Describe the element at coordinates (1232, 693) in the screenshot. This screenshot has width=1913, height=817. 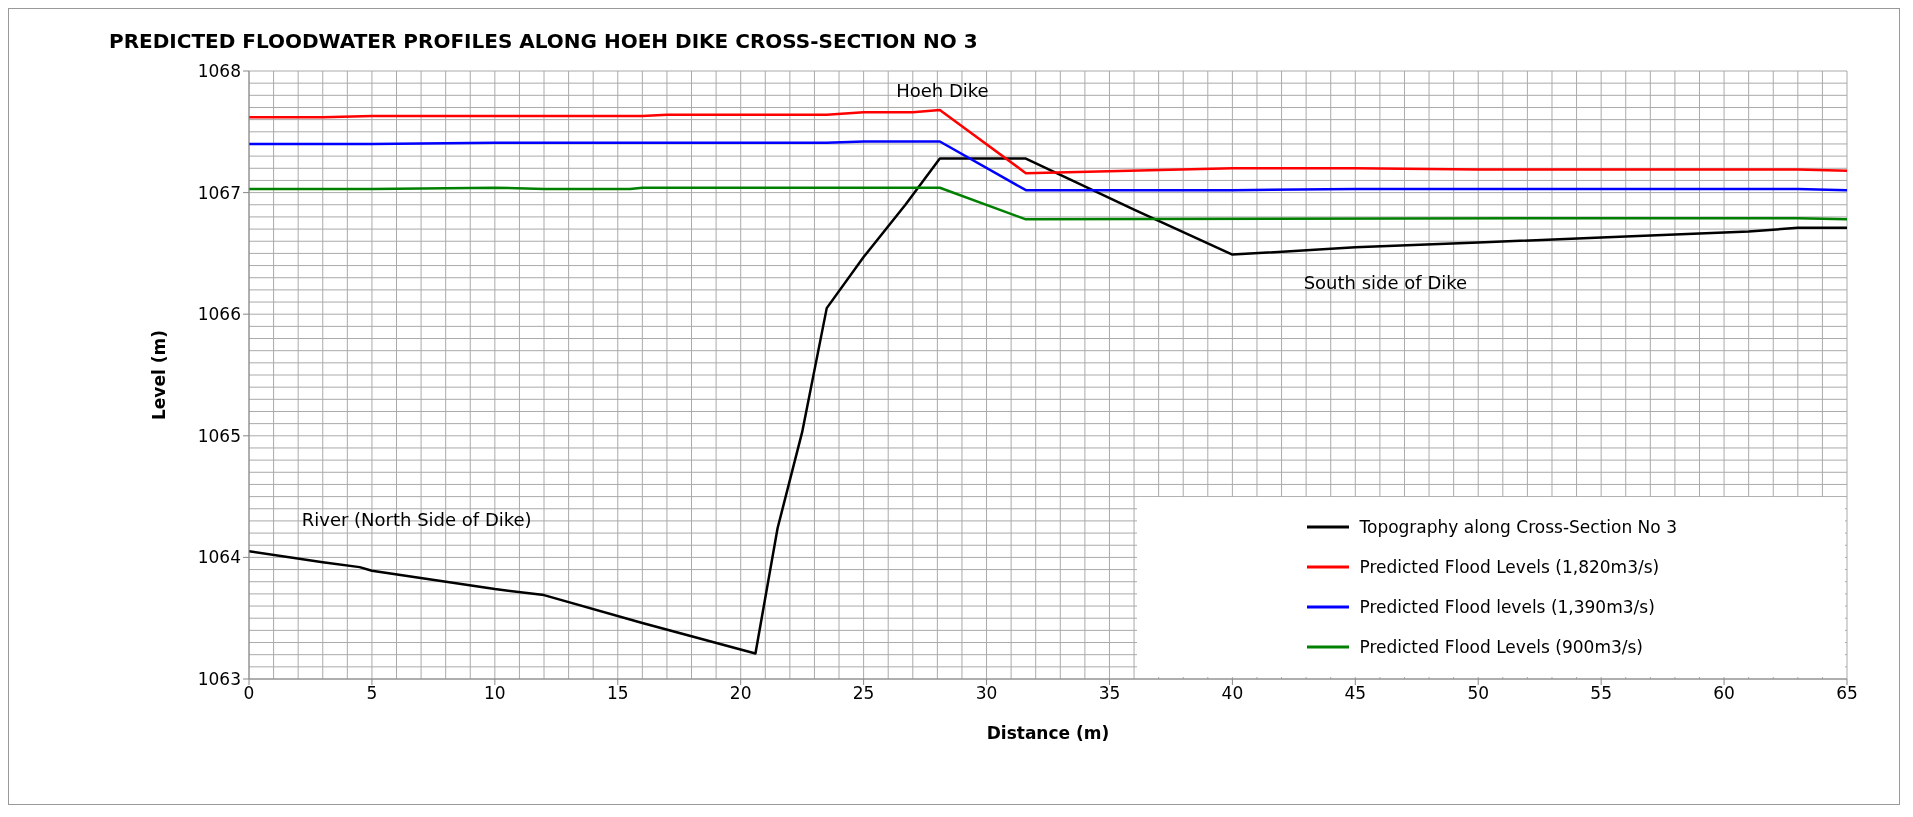
I see `x-tick-label: 40` at that location.